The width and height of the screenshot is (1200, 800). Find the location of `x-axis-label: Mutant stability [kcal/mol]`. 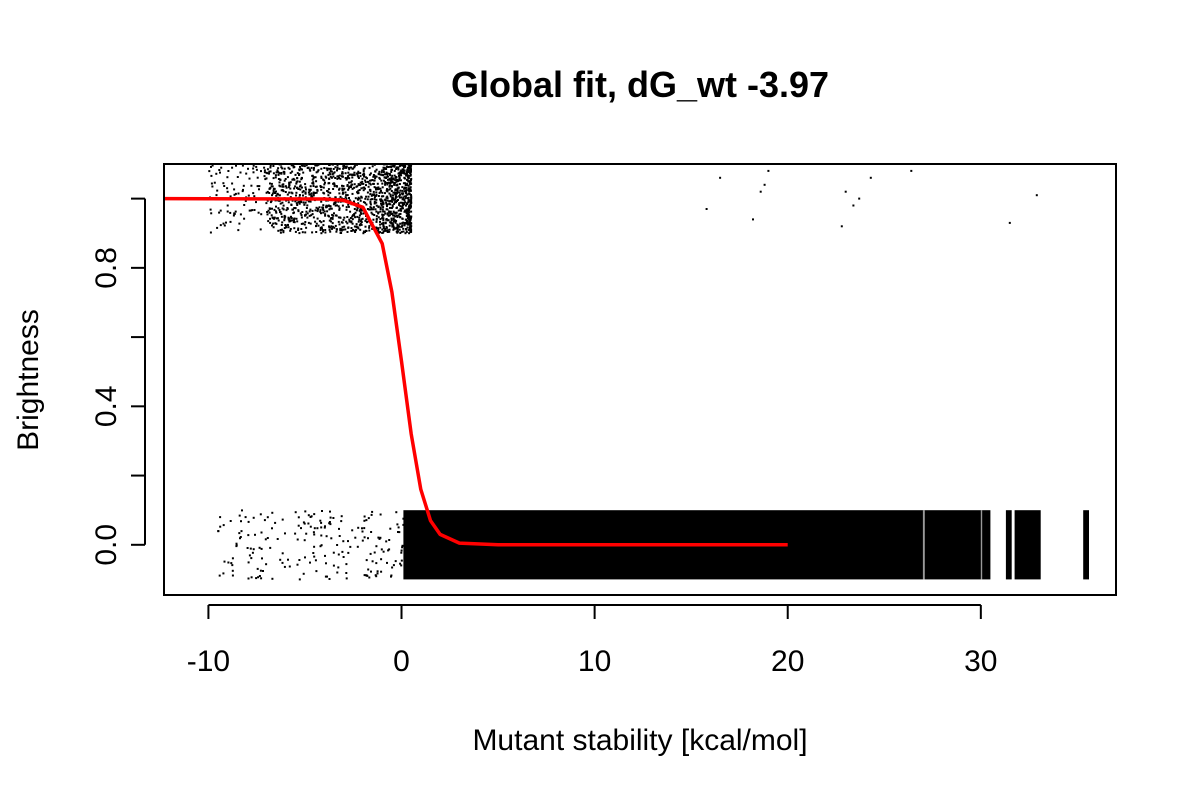

x-axis-label: Mutant stability [kcal/mol] is located at coordinates (639, 740).